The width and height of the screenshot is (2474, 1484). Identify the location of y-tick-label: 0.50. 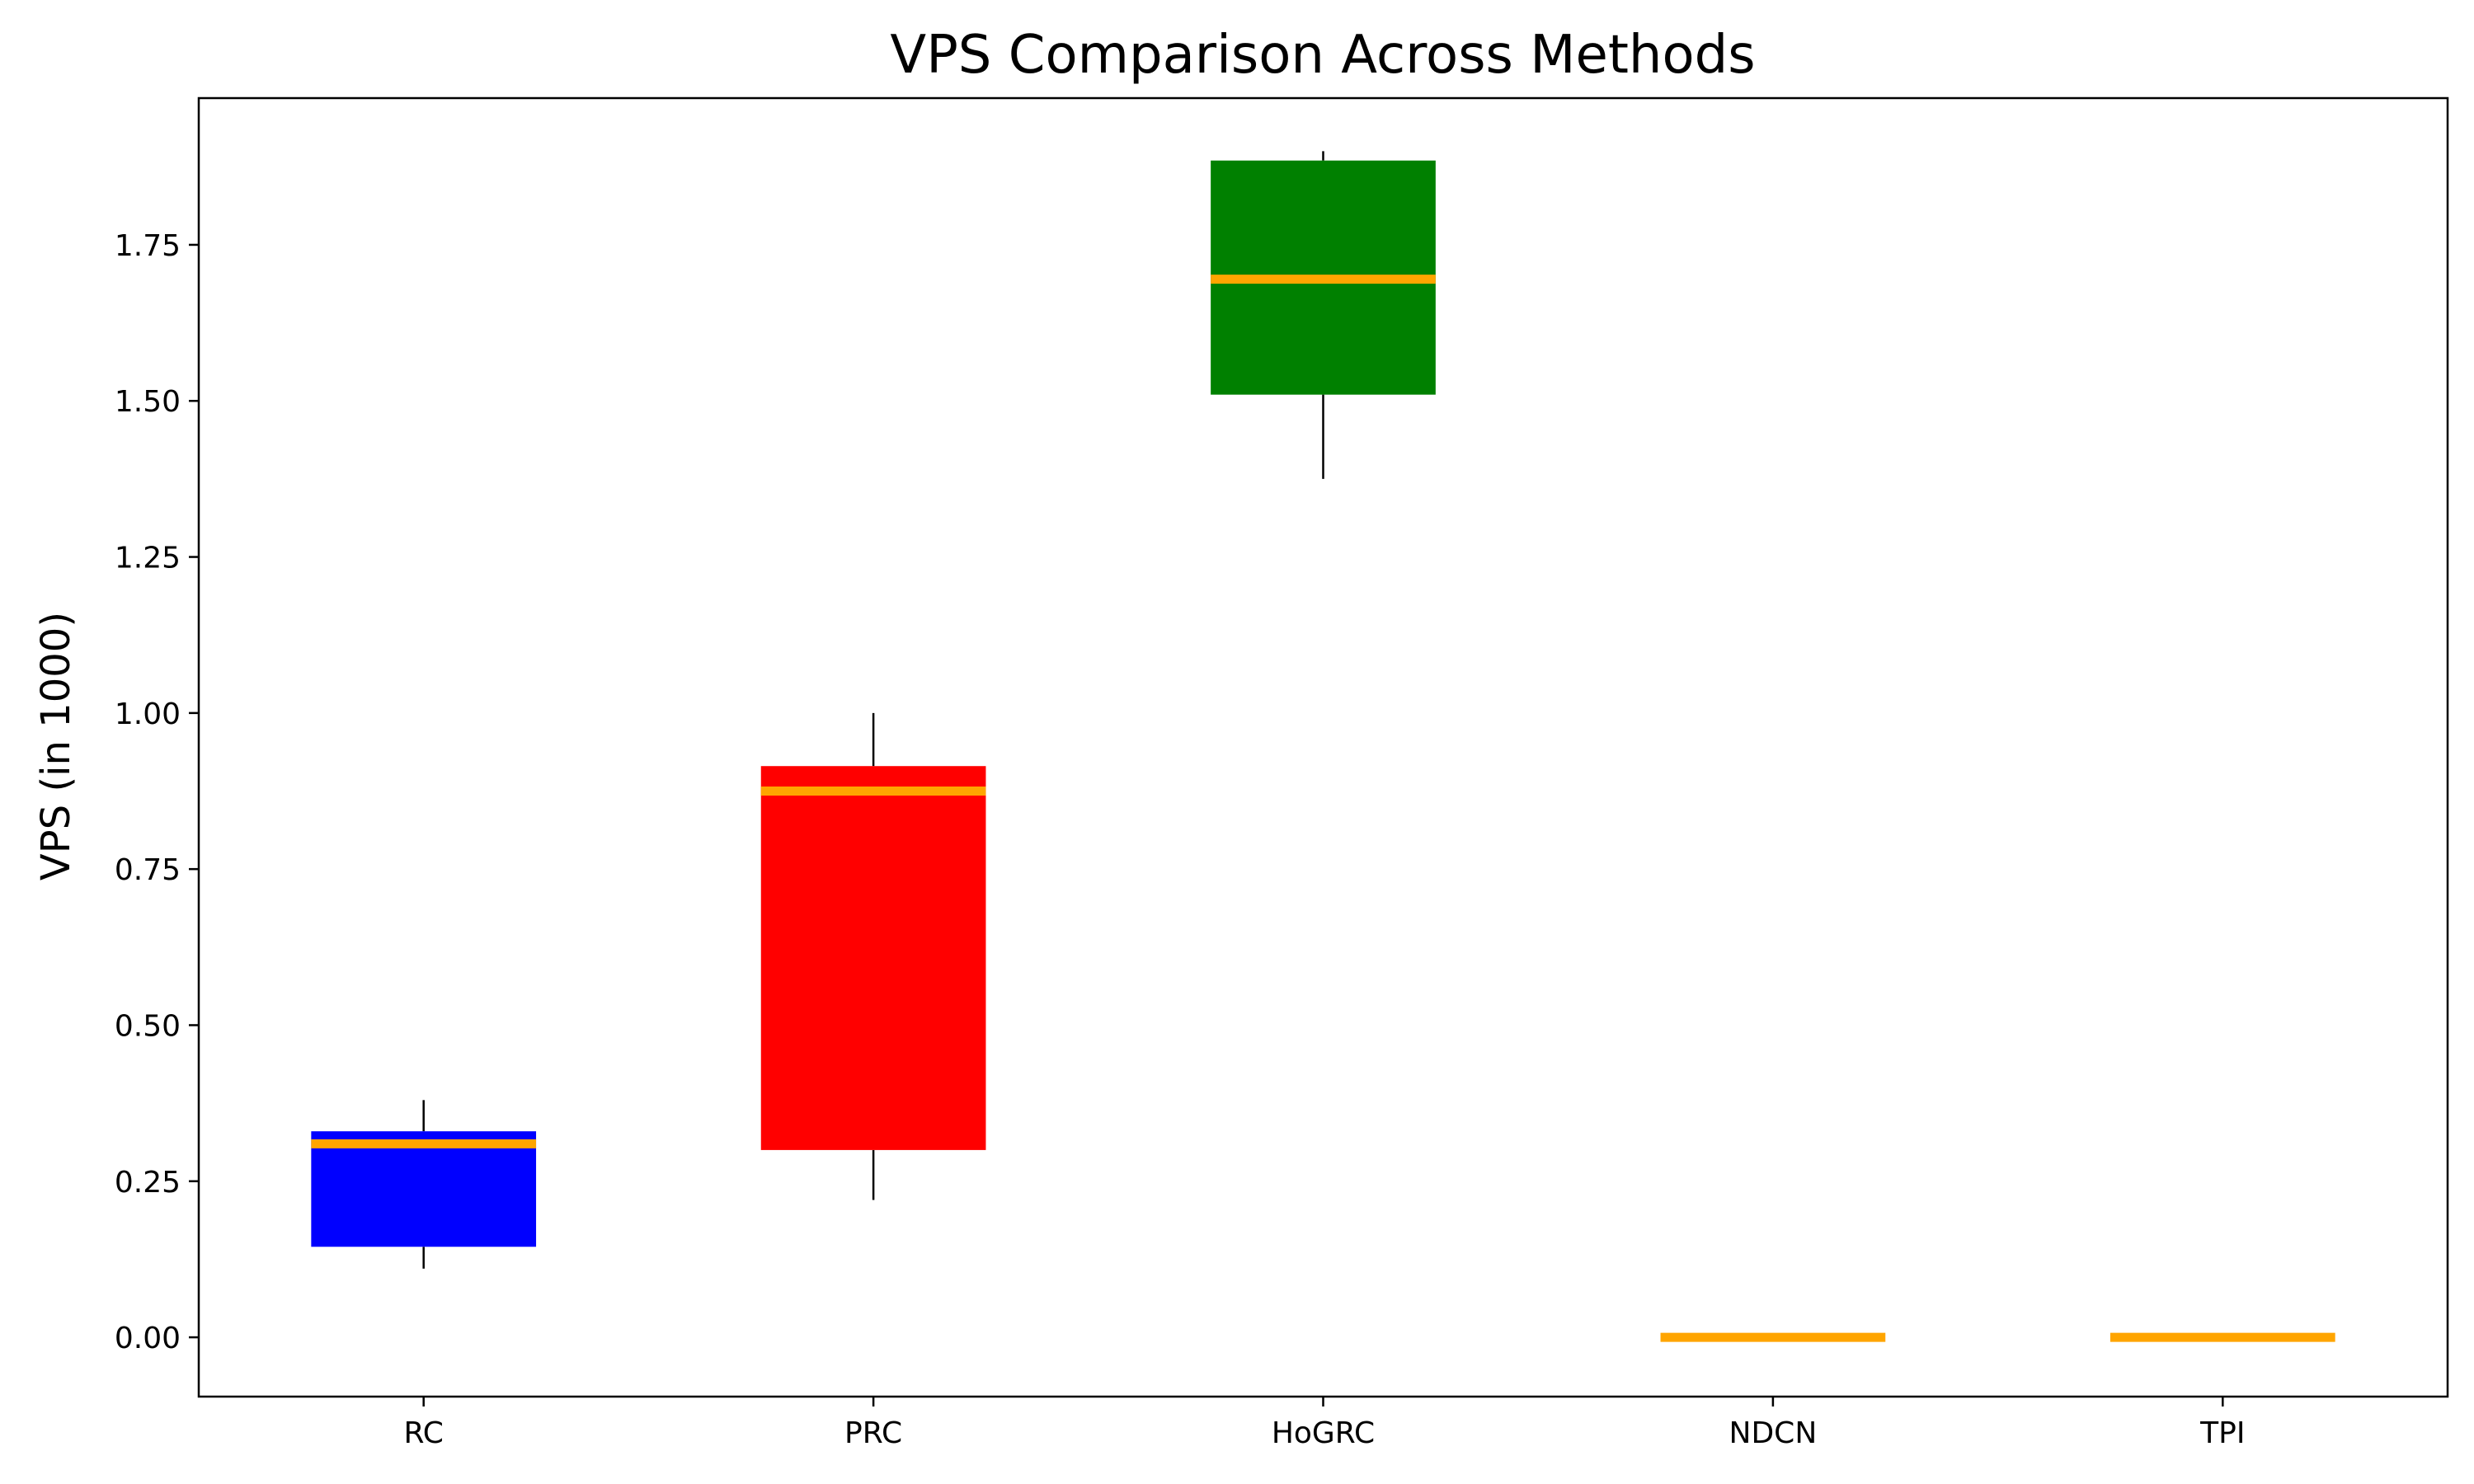
(148, 1026).